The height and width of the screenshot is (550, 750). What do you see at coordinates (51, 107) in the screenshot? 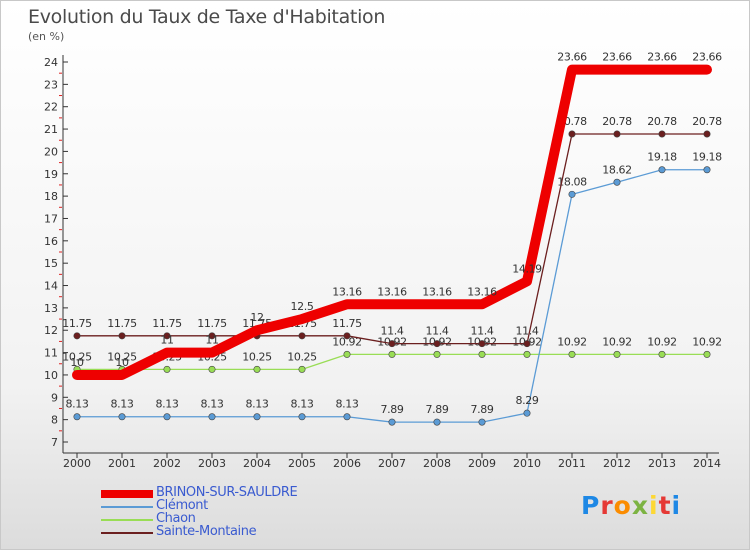
I see `y-tick-label: 22` at bounding box center [51, 107].